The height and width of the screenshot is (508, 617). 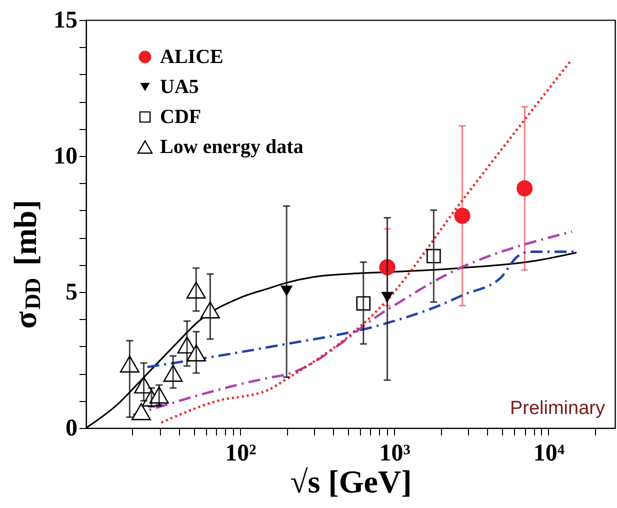 I want to click on x-tick-label: 10², so click(x=240, y=453).